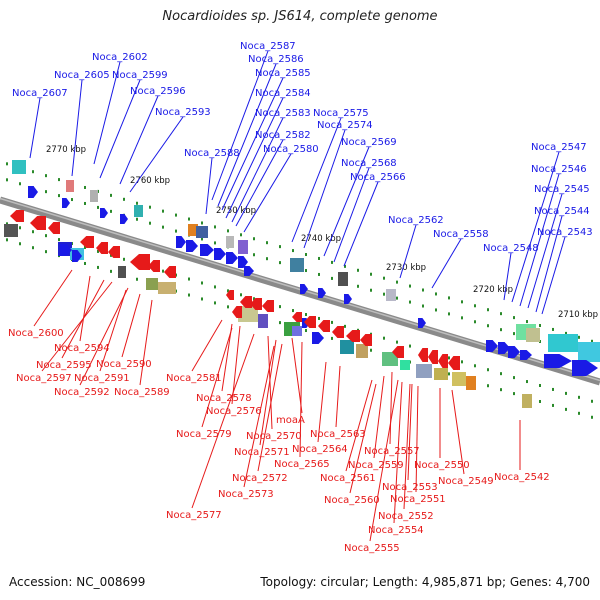  Describe the element at coordinates (522, 477) in the screenshot. I see `gene-label-reverse: Noca_2542` at that location.